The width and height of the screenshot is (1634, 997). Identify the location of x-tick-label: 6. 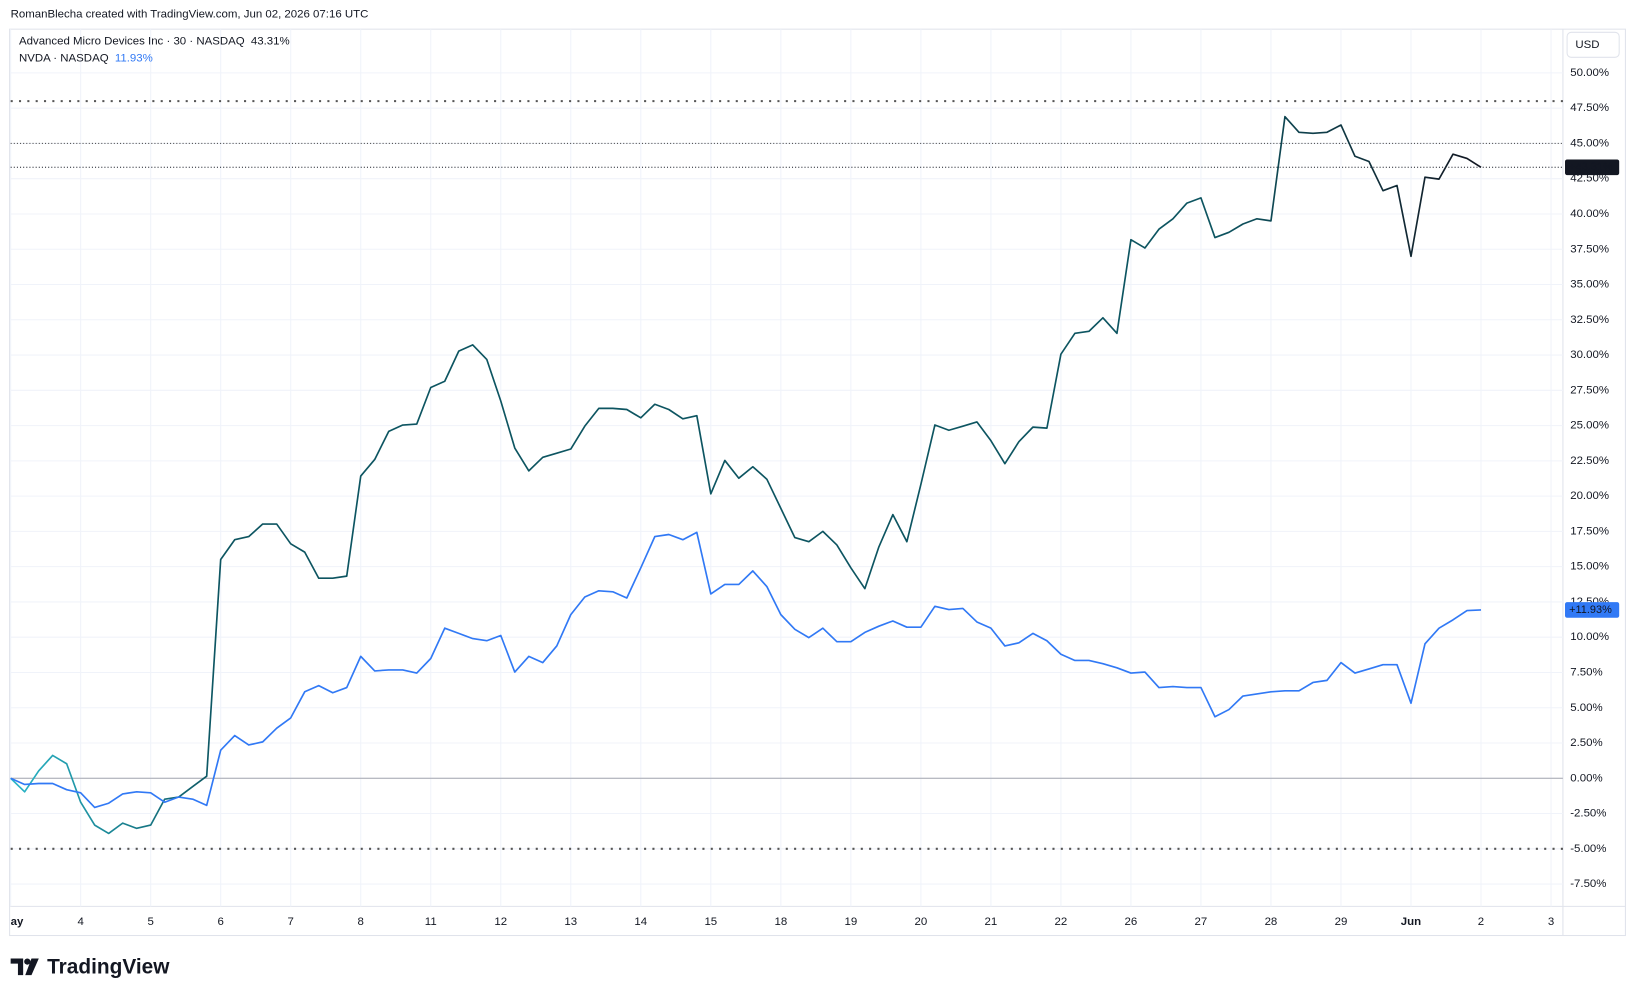
(221, 922).